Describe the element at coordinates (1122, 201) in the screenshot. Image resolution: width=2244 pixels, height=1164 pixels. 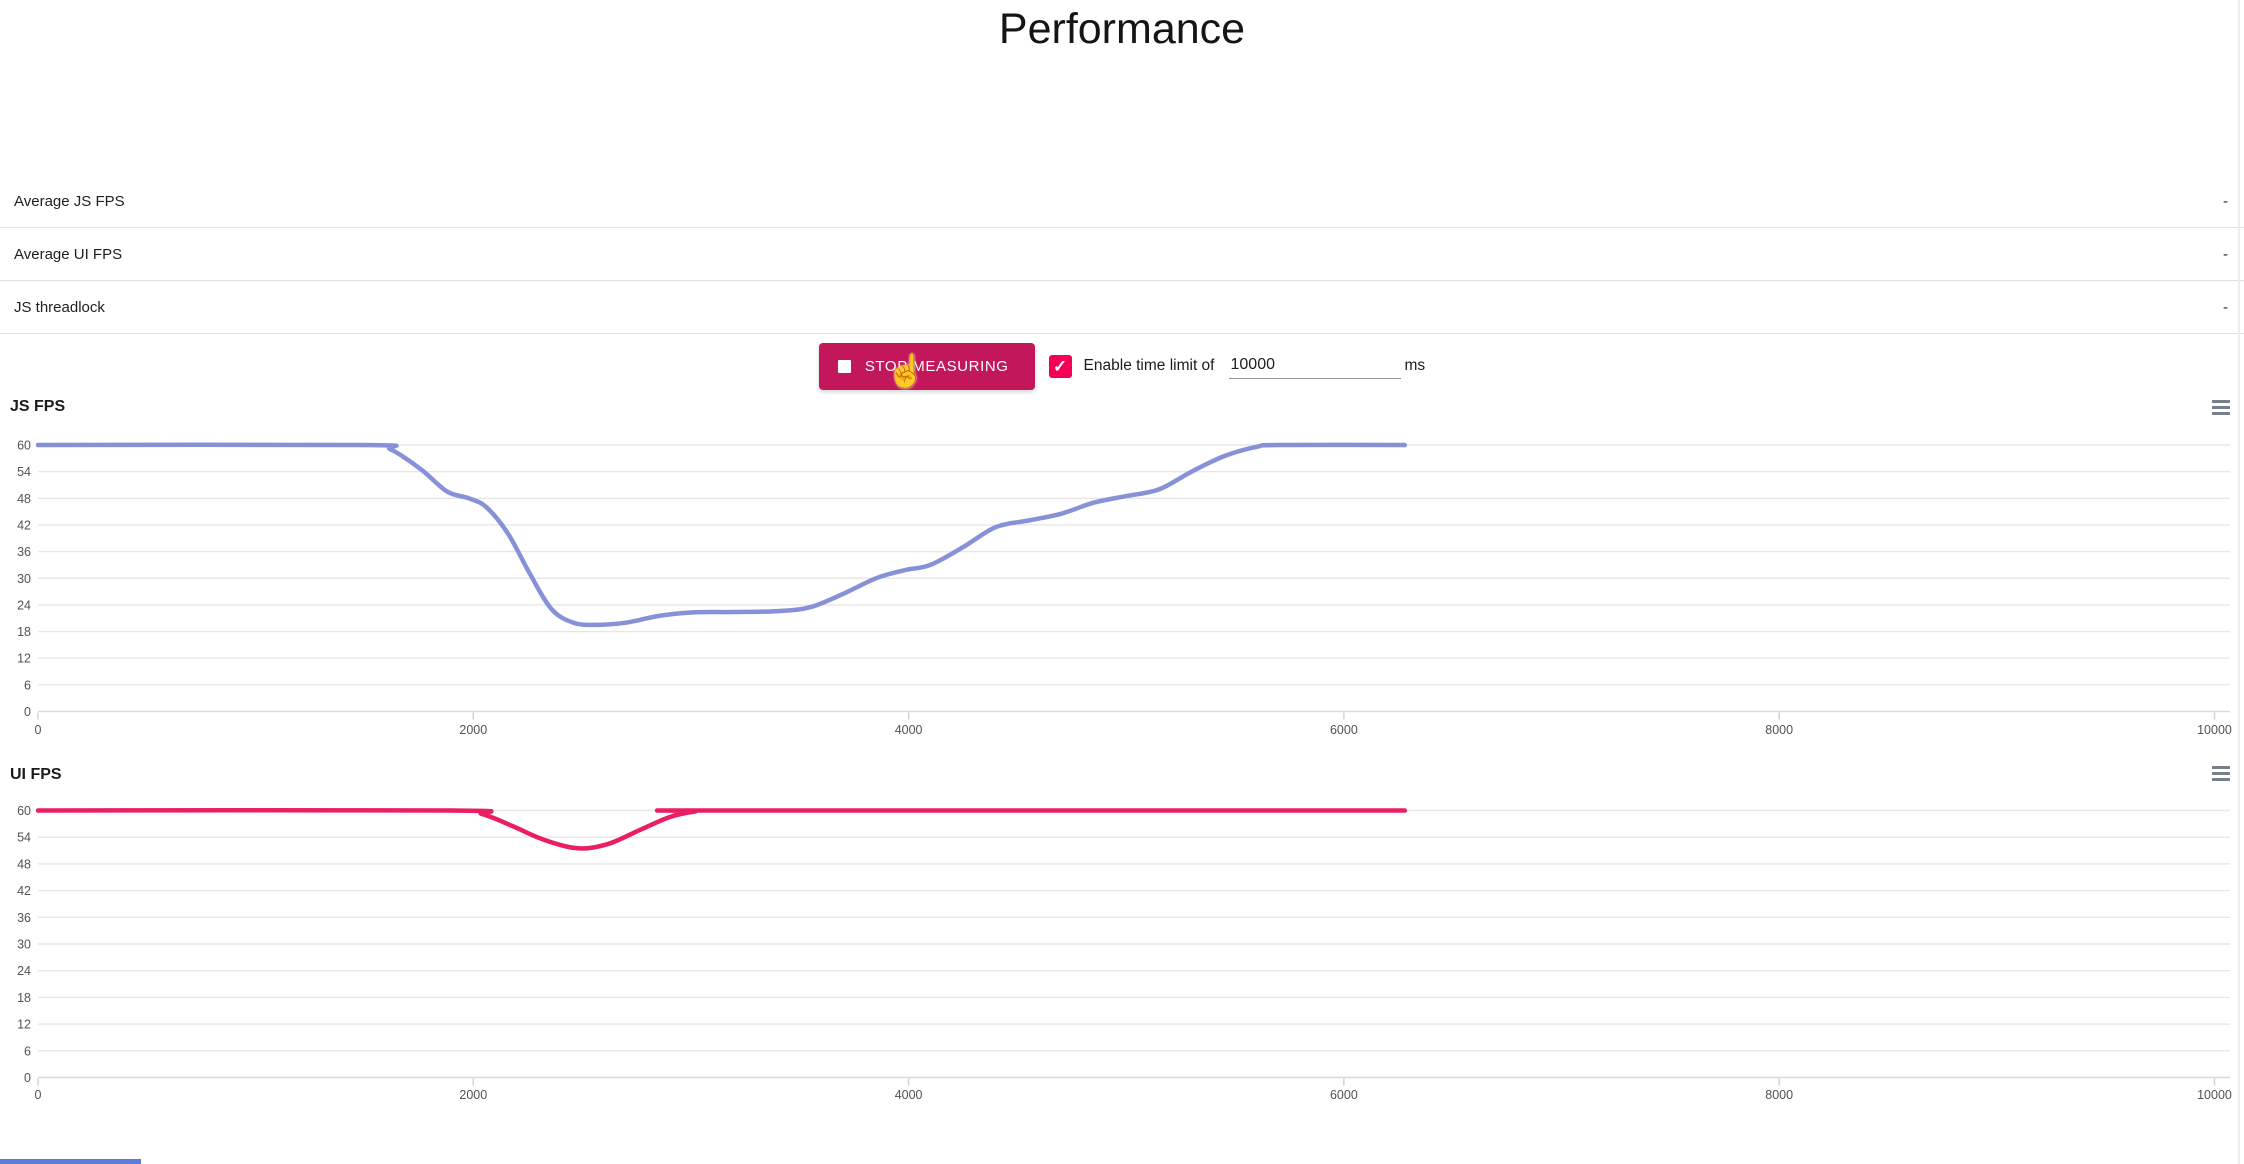
I see `stat-row-average-js-fps: Average JS FPS -` at that location.